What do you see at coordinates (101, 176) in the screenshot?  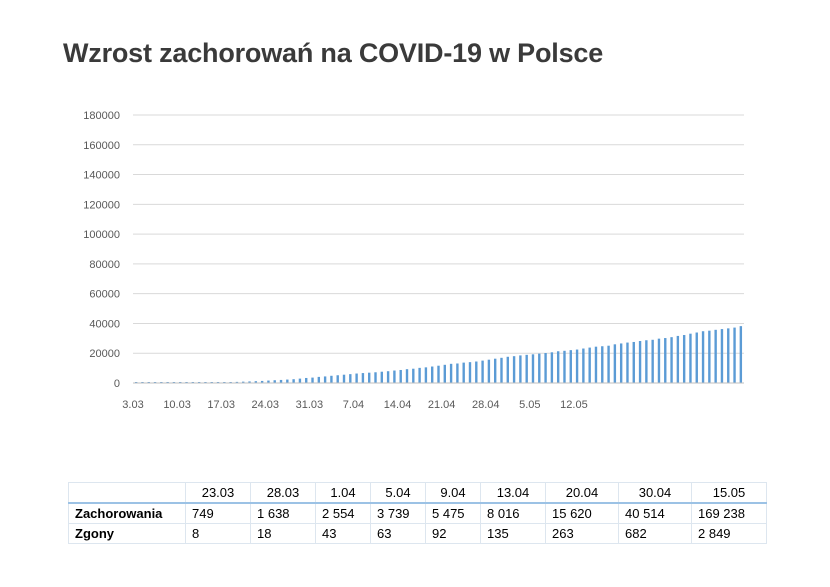 I see `y-tick-label: 140000` at bounding box center [101, 176].